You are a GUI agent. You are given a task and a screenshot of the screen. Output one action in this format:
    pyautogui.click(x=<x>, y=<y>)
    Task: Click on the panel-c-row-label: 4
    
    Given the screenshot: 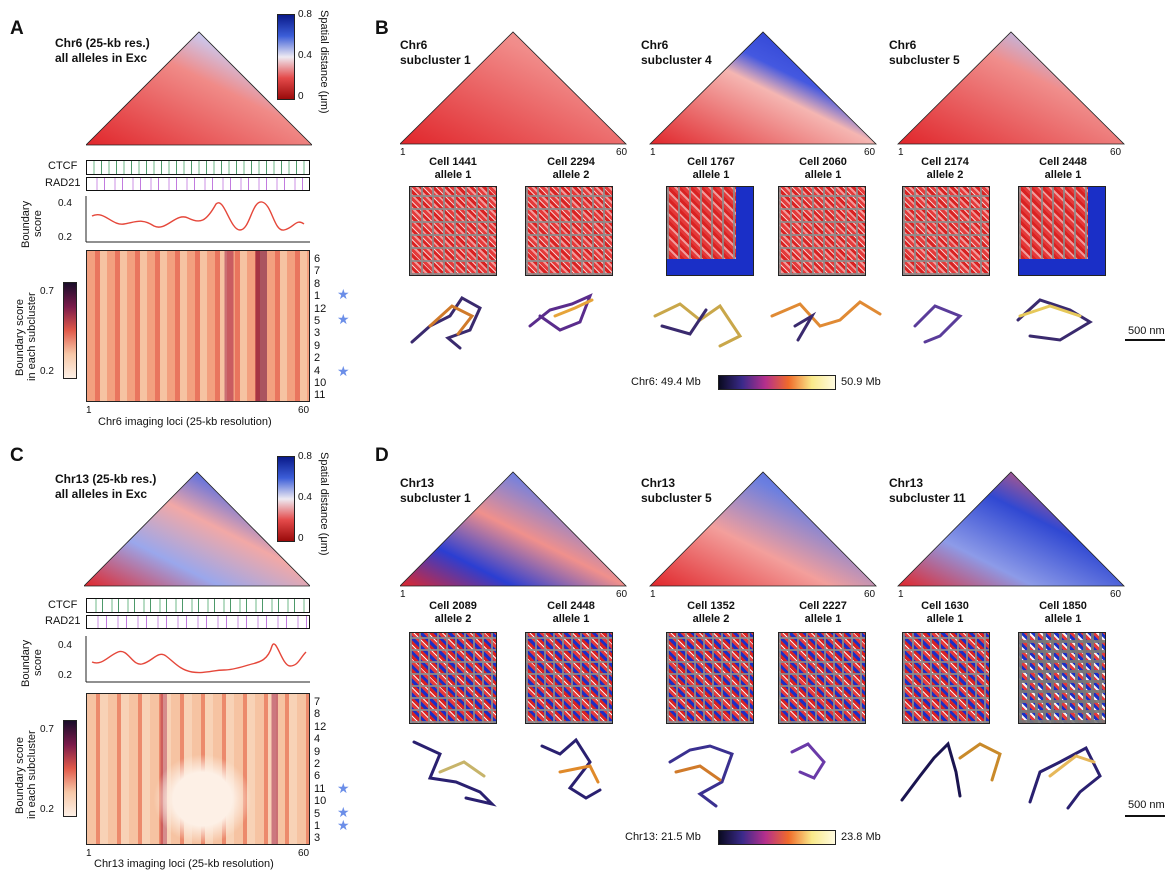 What is the action you would take?
    pyautogui.click(x=317, y=739)
    